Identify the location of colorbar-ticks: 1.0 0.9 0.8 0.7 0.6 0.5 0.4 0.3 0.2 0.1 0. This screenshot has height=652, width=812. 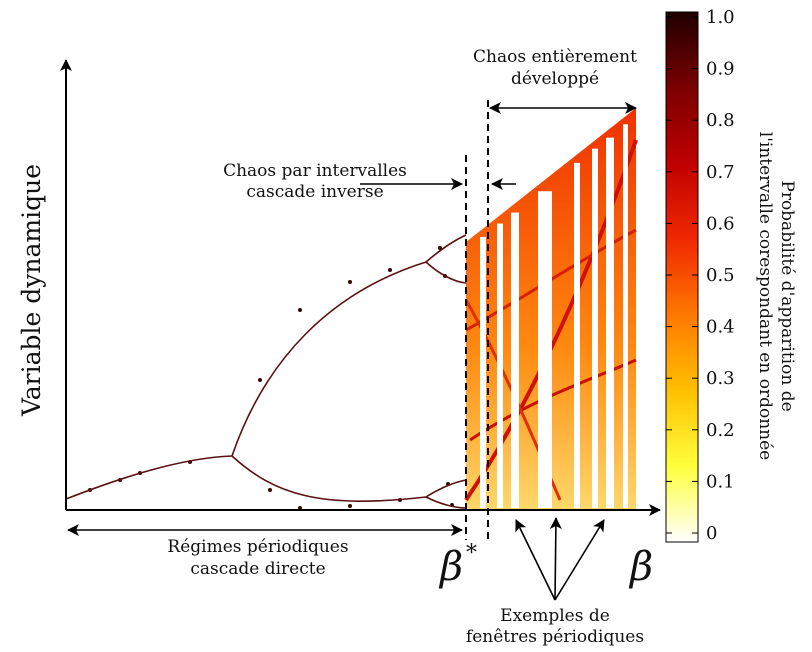
(700, 275).